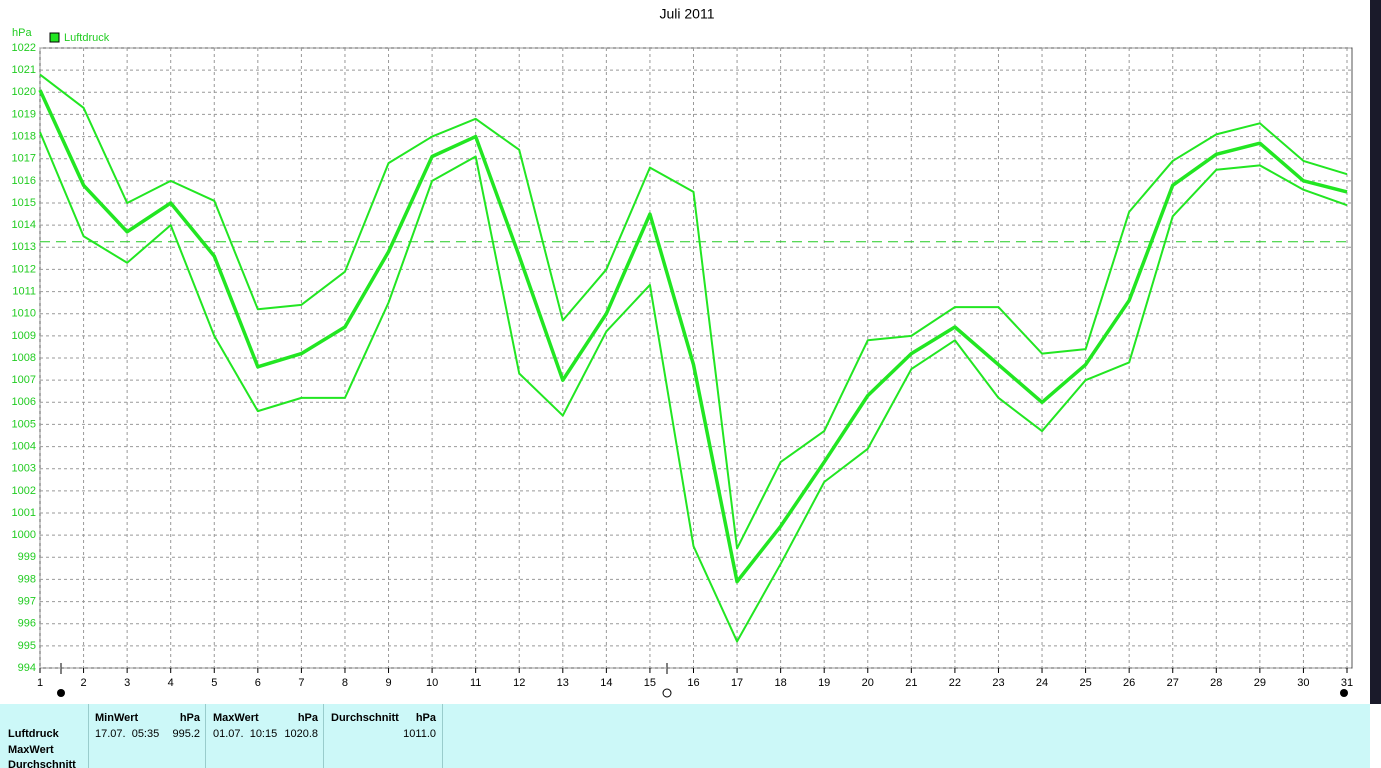 The width and height of the screenshot is (1381, 768). Describe the element at coordinates (127, 683) in the screenshot. I see `x-tick-label: 3` at that location.